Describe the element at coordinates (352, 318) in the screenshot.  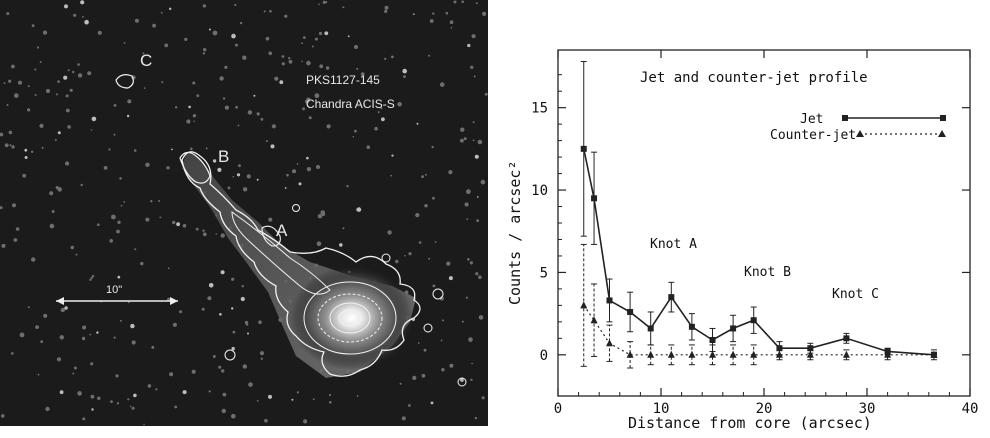
I see `core-glow` at that location.